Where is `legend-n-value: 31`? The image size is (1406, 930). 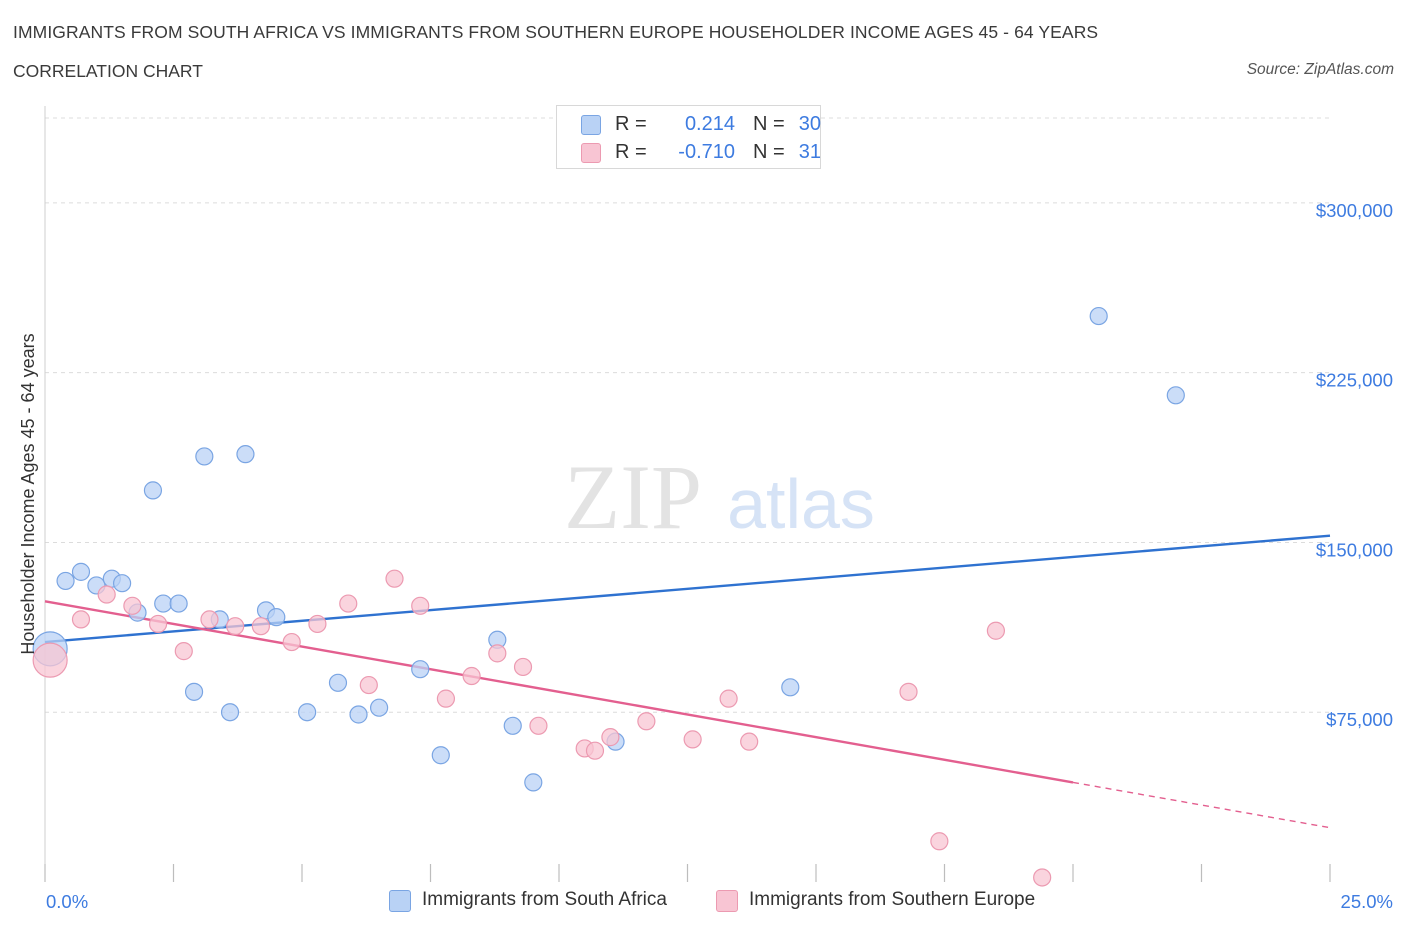
legend-n-value: 31 is located at coordinates (809, 152).